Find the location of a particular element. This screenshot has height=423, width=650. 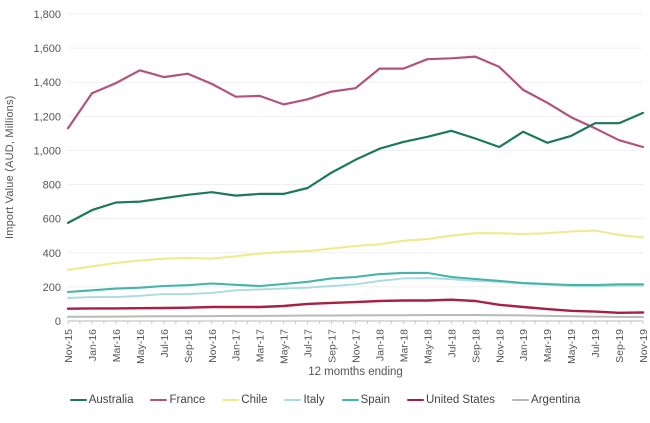

legend-label: United States is located at coordinates (461, 400).